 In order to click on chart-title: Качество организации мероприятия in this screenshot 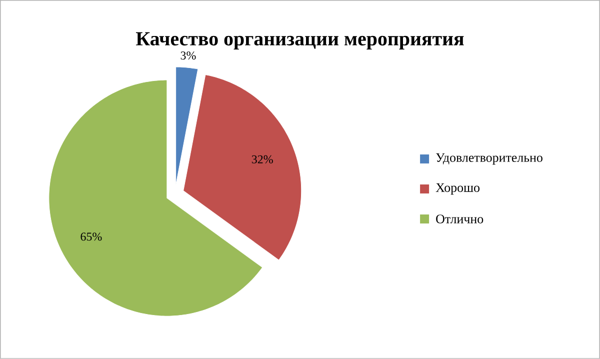, I will do `click(300, 41)`.